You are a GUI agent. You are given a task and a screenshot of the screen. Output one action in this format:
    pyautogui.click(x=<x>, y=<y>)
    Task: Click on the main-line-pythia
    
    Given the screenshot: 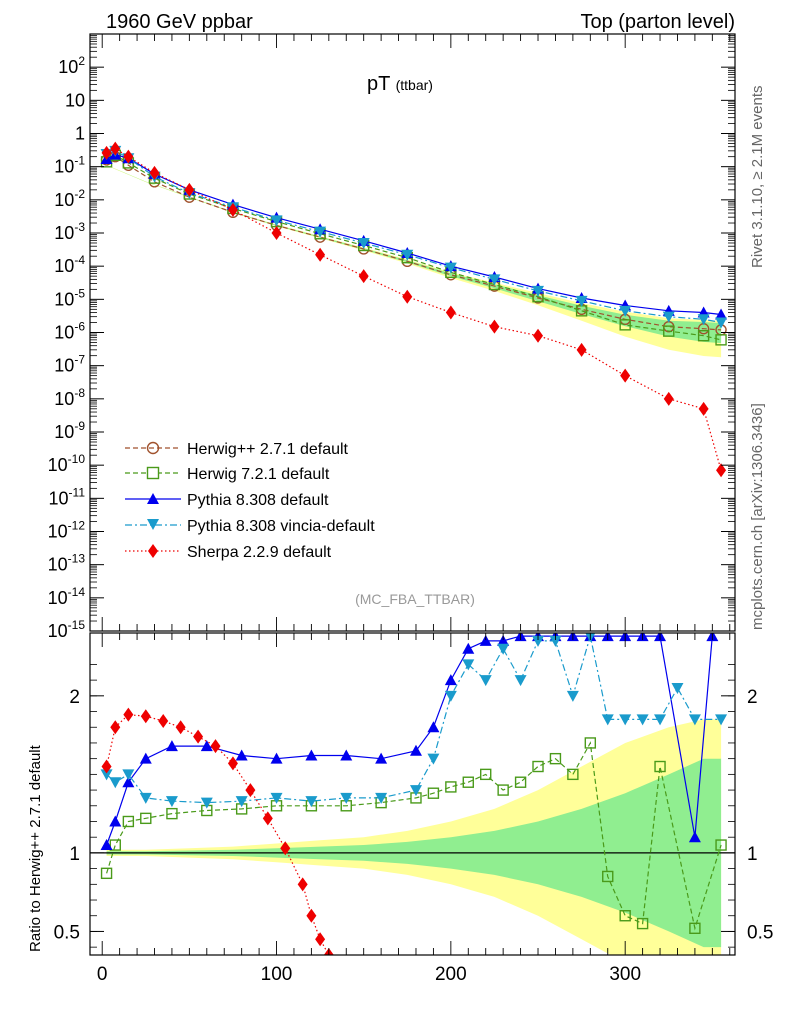 What is the action you would take?
    pyautogui.click(x=414, y=235)
    